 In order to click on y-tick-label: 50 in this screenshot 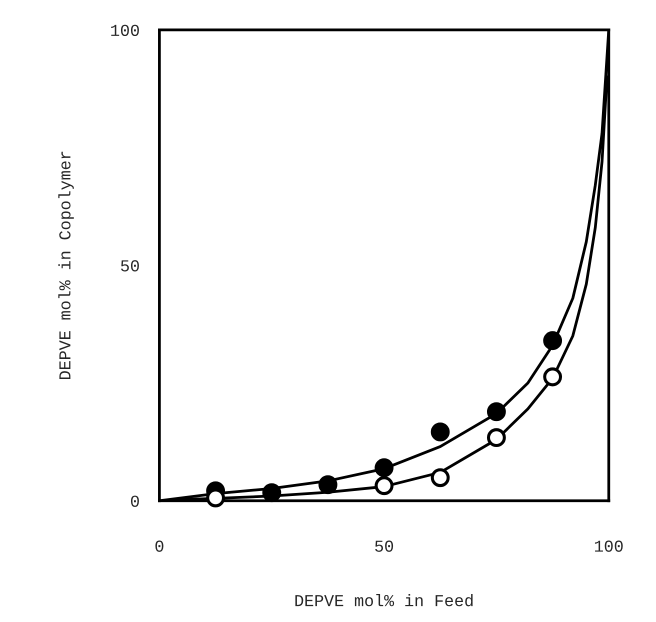, I will do `click(130, 266)`.